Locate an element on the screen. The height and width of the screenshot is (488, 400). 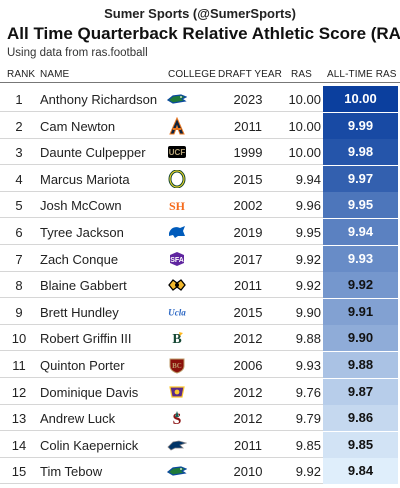
ras-cell: 9.92 is located at coordinates (308, 286).